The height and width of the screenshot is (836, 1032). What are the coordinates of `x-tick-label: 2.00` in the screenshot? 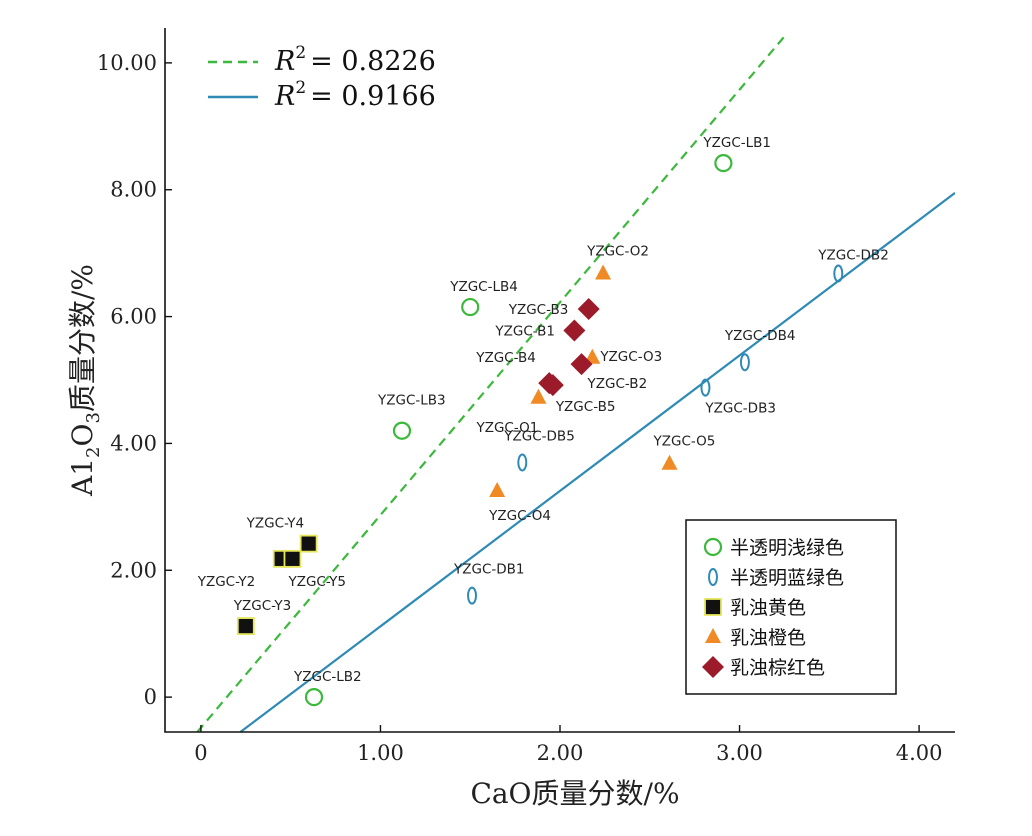 It's located at (560, 753).